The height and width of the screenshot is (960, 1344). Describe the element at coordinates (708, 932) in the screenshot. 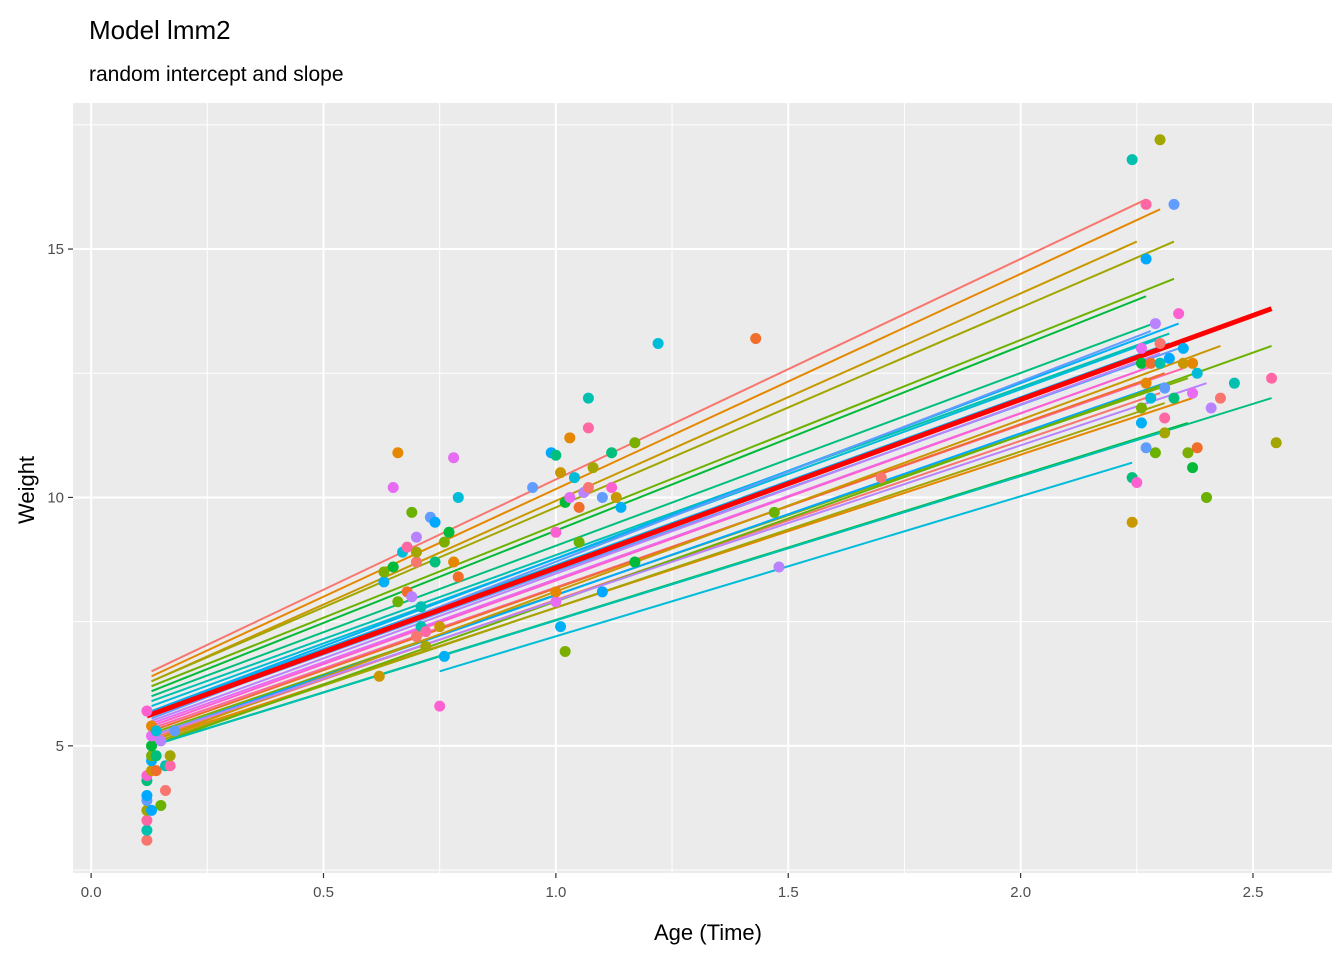

I see `x-axis-title: Age (Time)` at that location.